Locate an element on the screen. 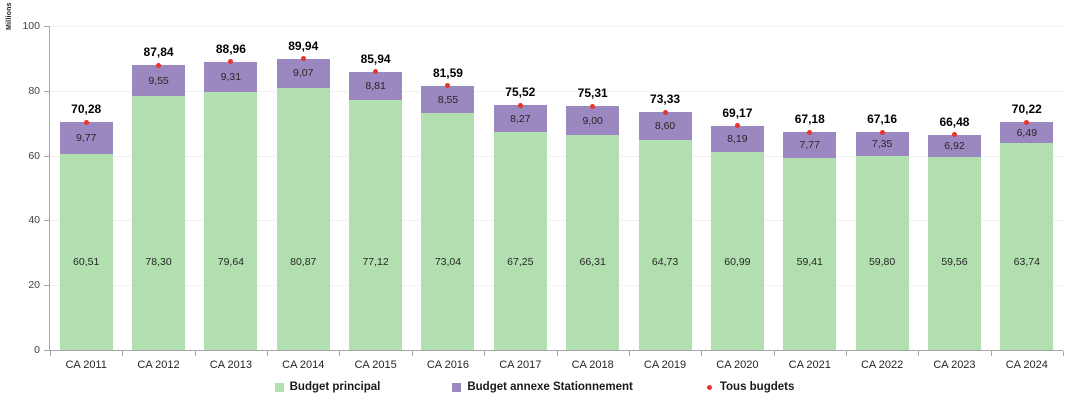 This screenshot has height=405, width=1069. bar-segment-value: 8,60 is located at coordinates (665, 126).